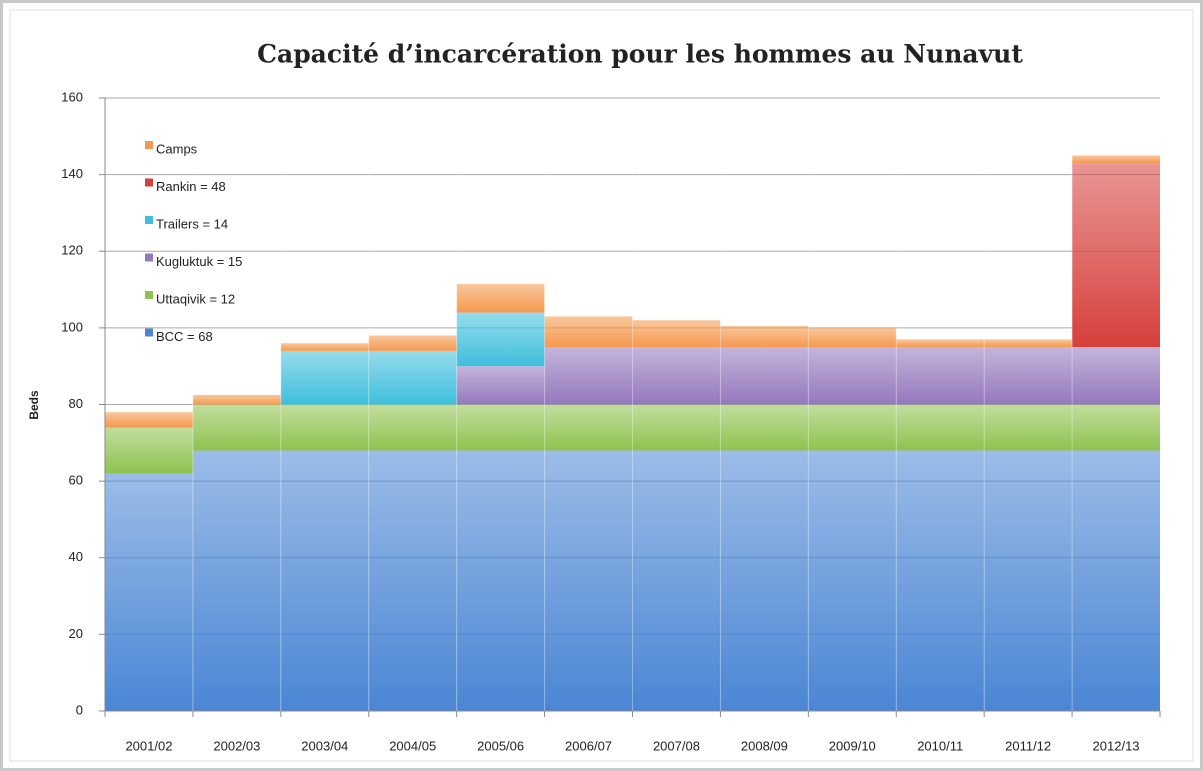  Describe the element at coordinates (199, 261) in the screenshot. I see `legend-label: Kugluktuk = 15` at that location.